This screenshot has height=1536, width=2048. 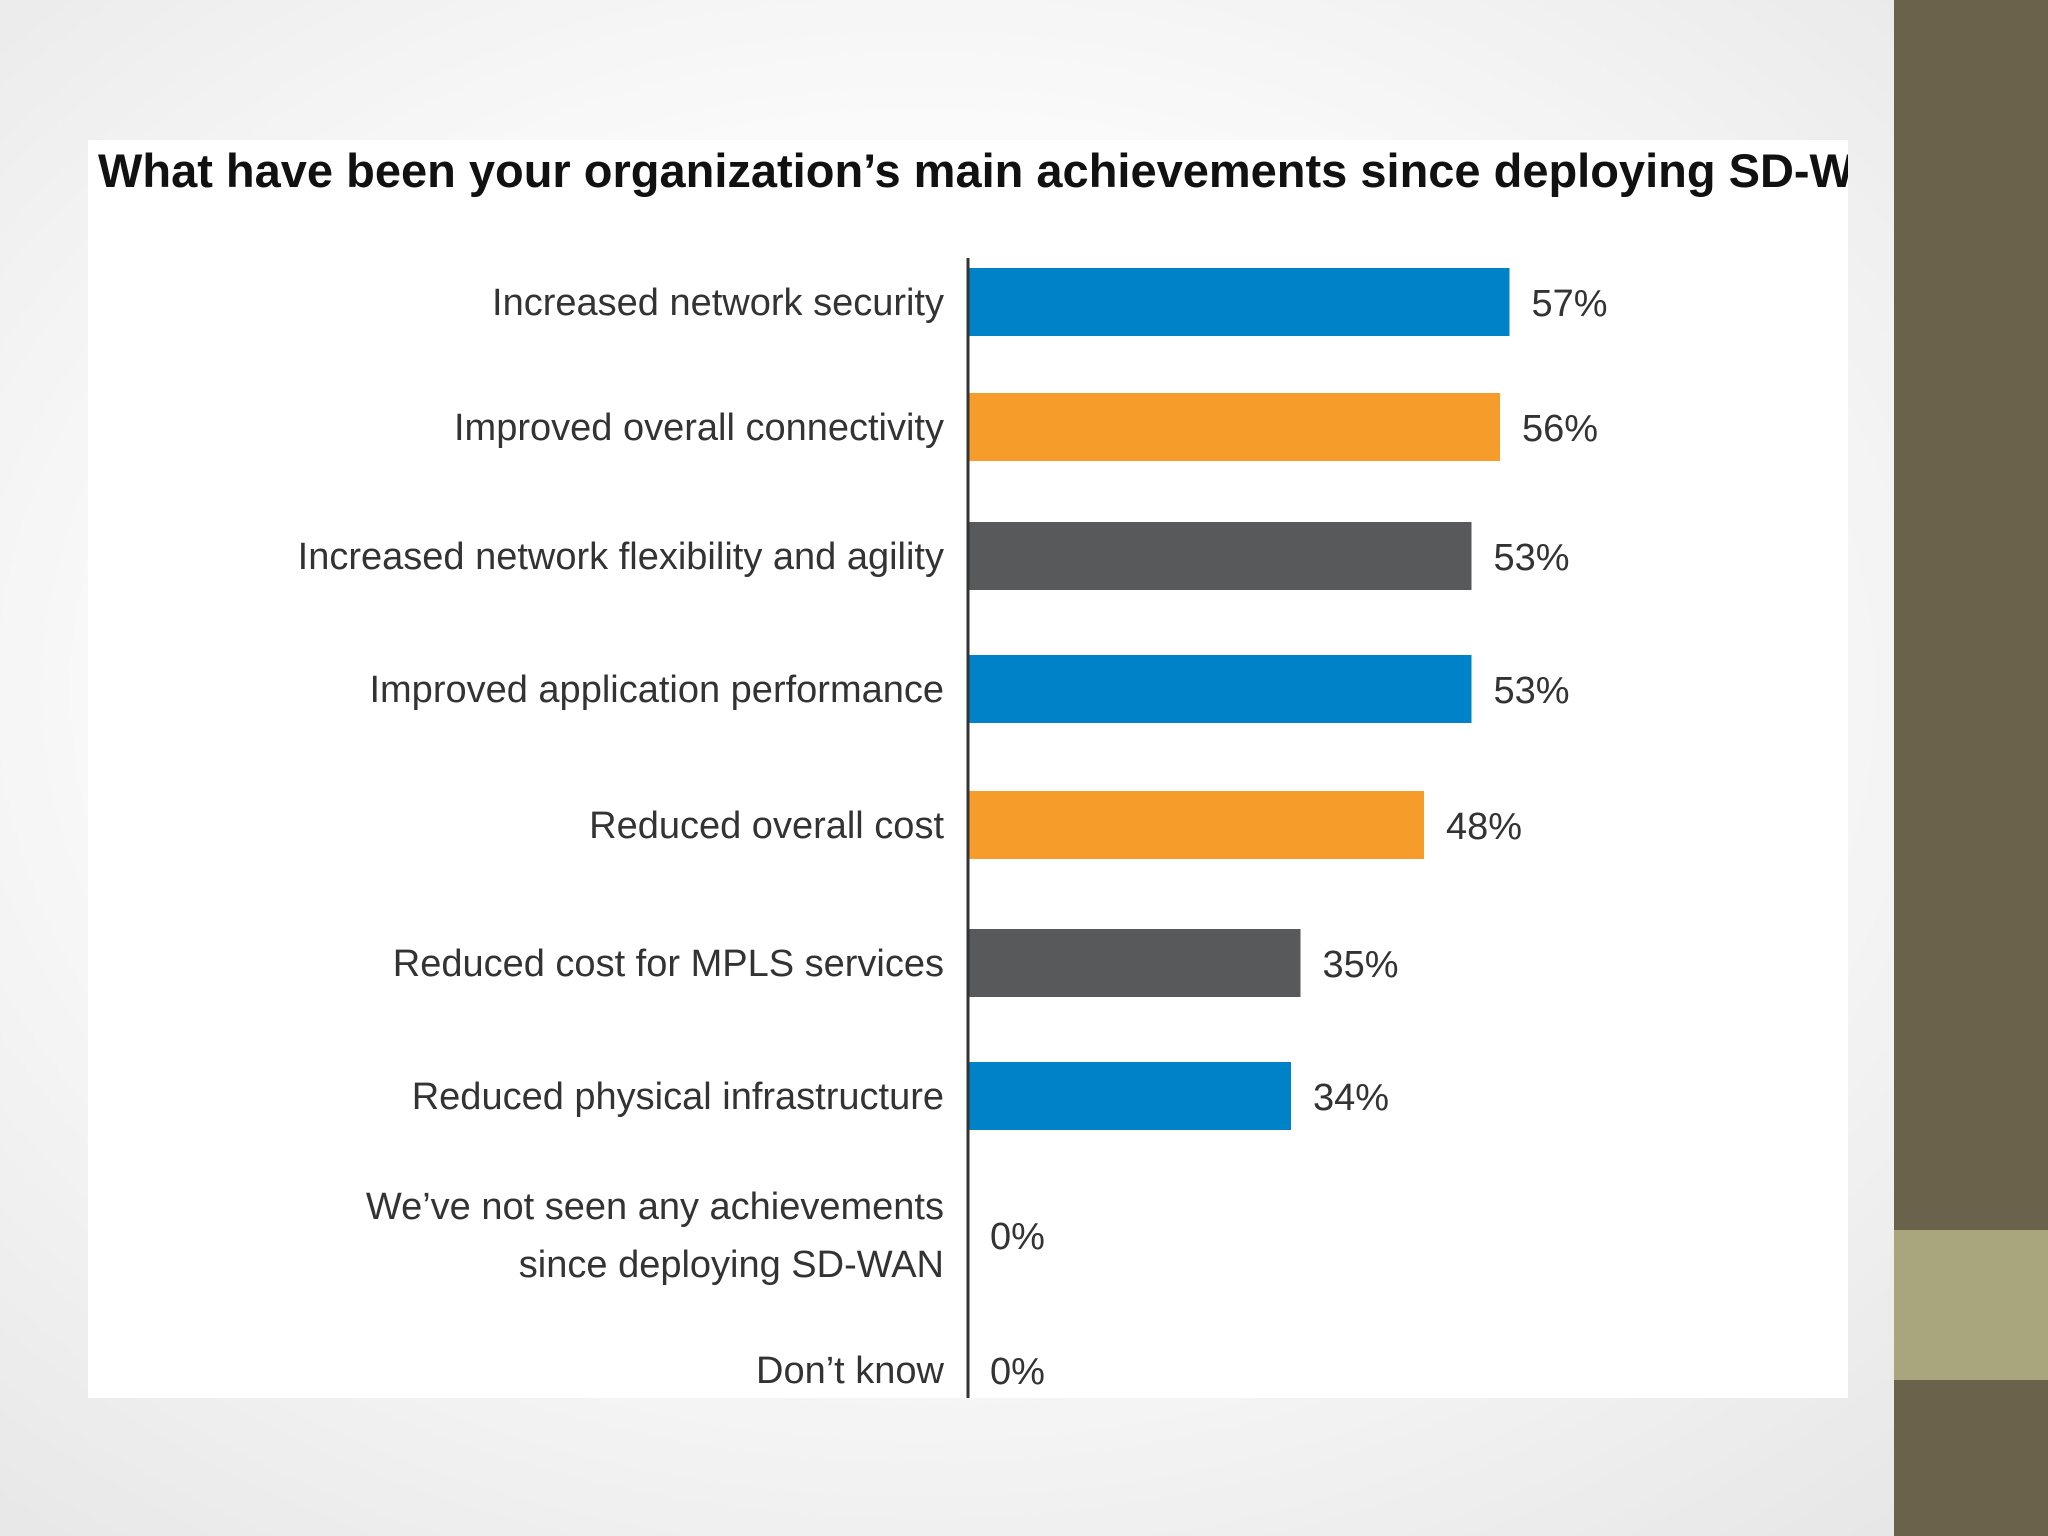 I want to click on value-label: 57%, so click(x=1570, y=304).